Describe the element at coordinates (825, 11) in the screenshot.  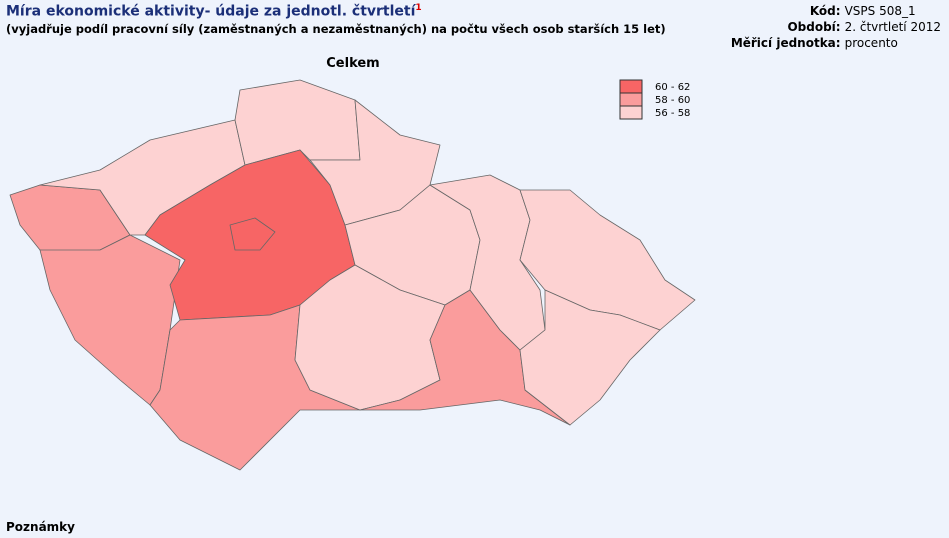
I see `meta-key: Kód:` at that location.